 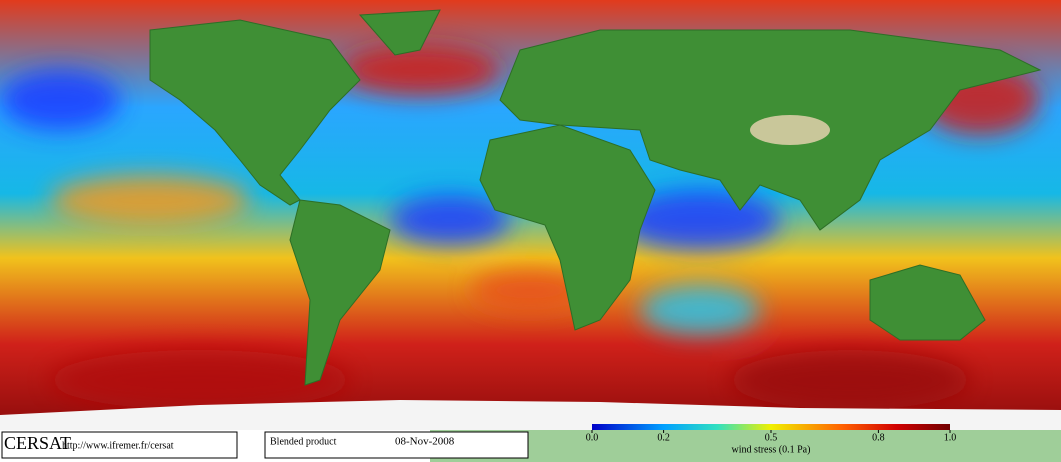 What do you see at coordinates (771, 449) in the screenshot?
I see `colorbar-label: wind stress (0.1 Pa)` at bounding box center [771, 449].